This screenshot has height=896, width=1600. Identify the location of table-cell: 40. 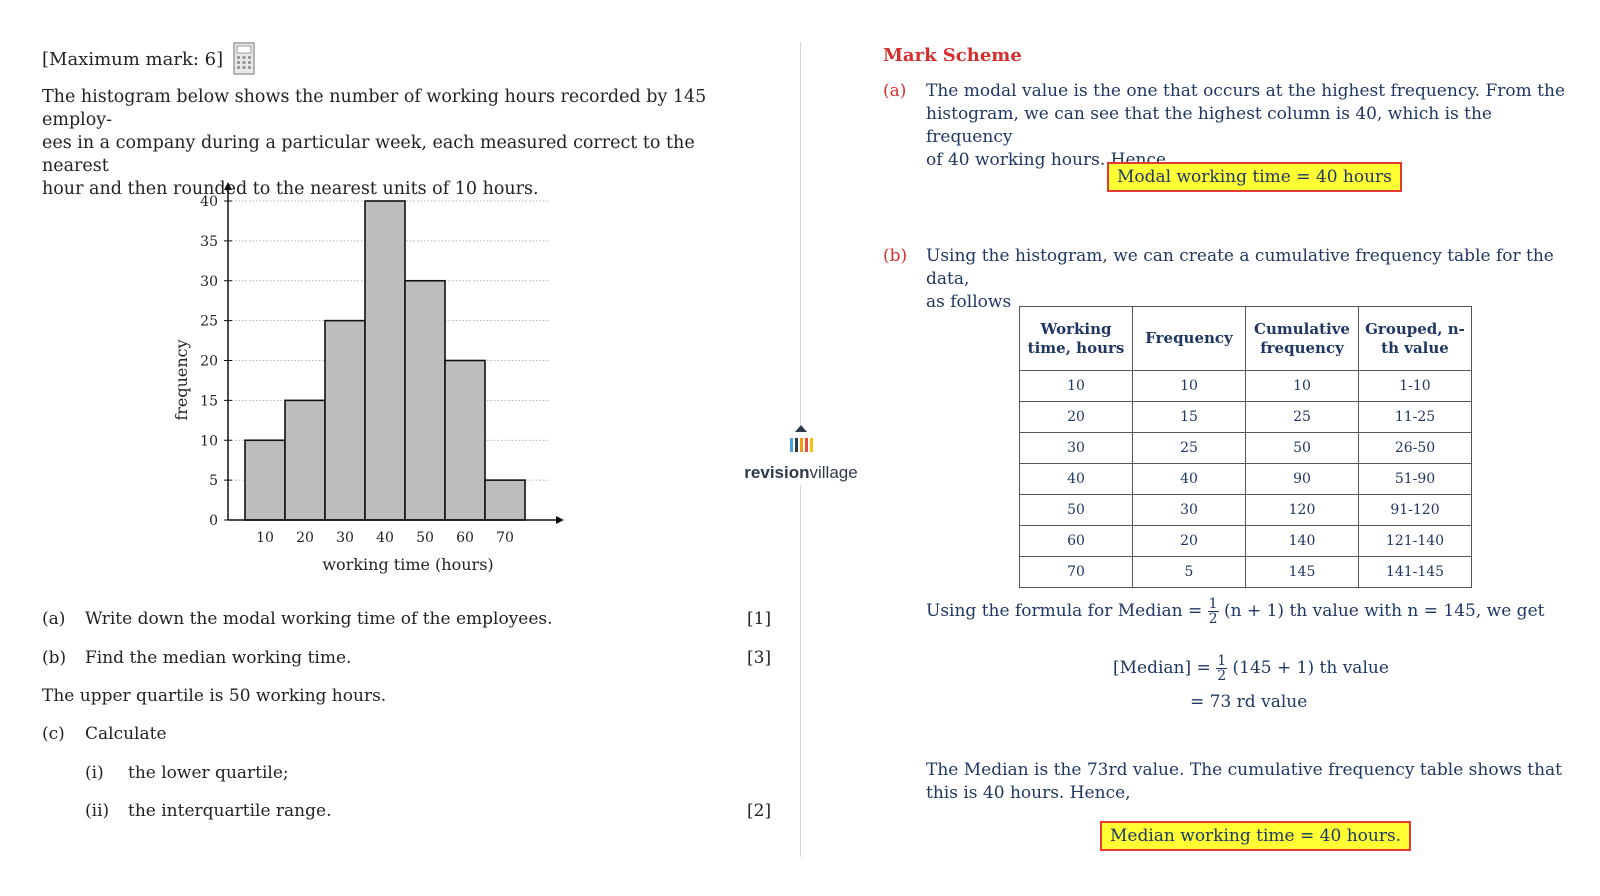
(1189, 479).